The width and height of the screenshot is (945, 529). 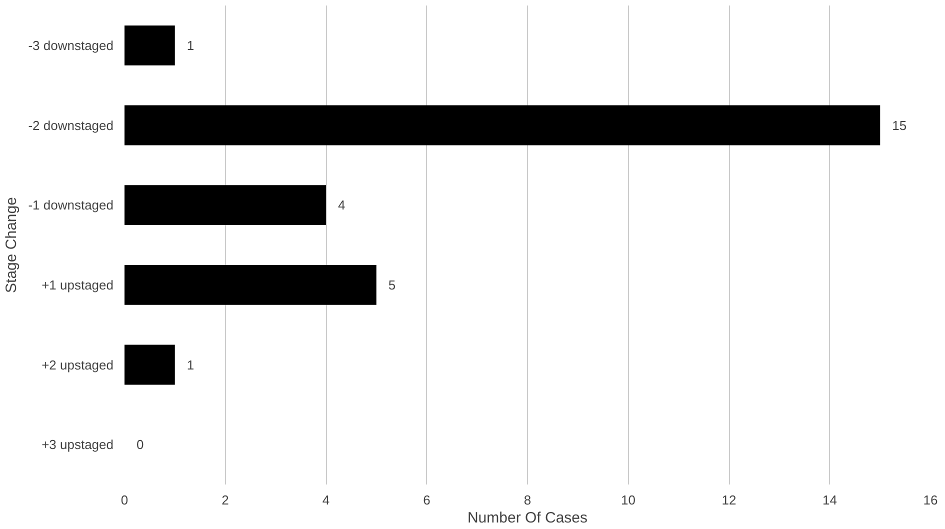 I want to click on data-label: 0, so click(x=140, y=444).